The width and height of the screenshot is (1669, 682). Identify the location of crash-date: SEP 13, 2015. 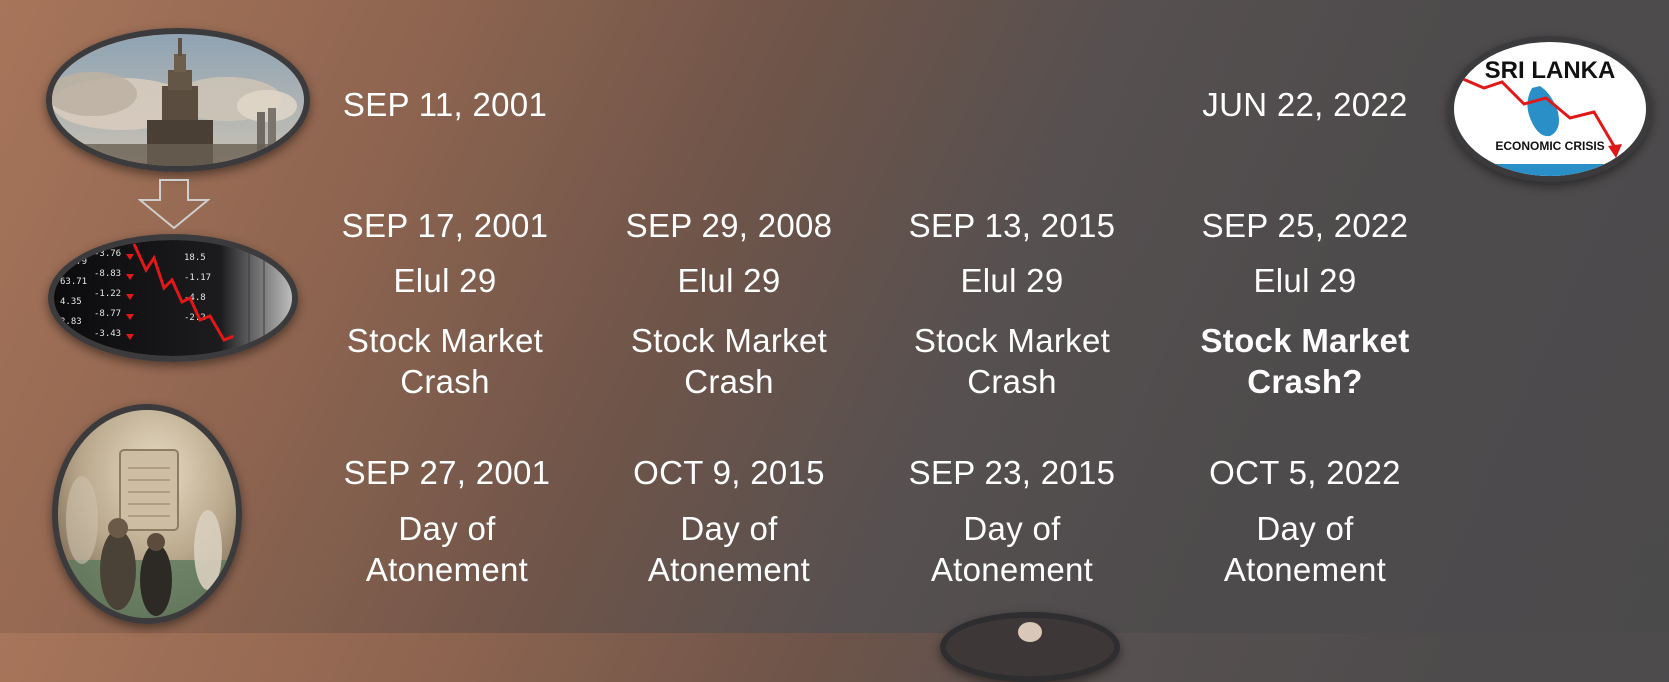
(1012, 225).